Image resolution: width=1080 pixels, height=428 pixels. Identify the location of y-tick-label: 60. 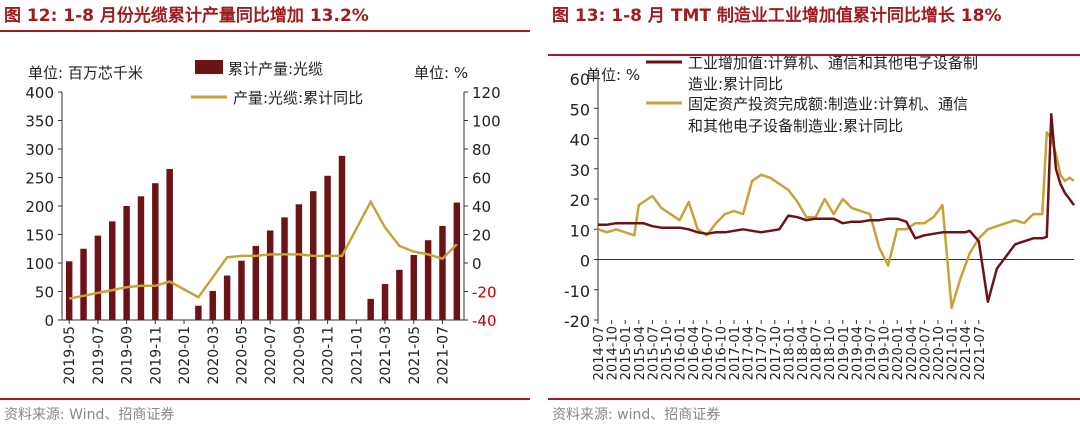
(580, 79).